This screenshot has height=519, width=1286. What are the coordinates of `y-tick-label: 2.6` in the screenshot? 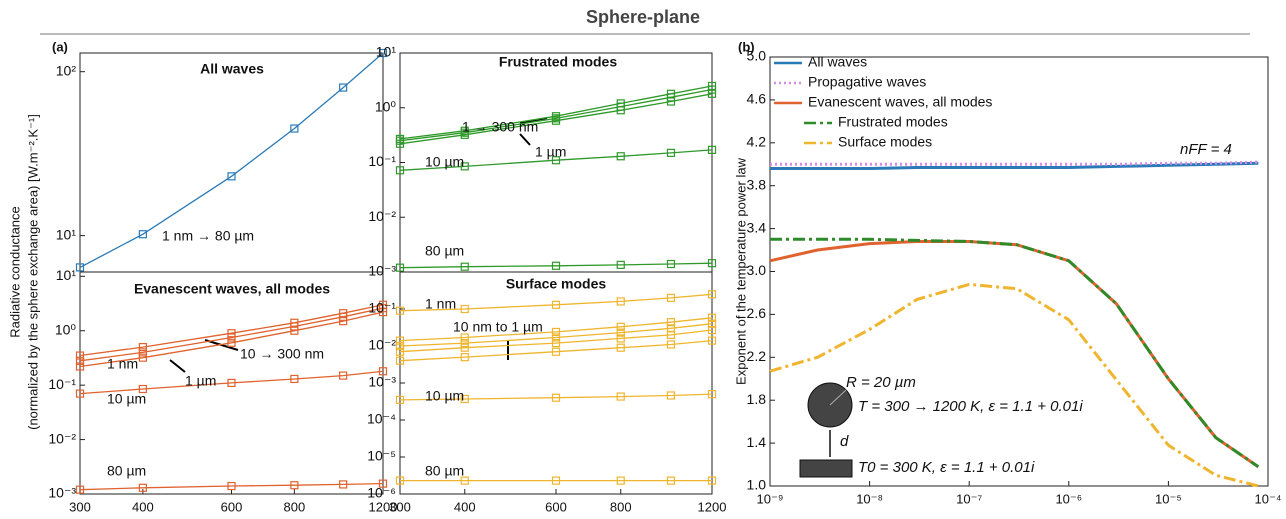 It's located at (757, 313).